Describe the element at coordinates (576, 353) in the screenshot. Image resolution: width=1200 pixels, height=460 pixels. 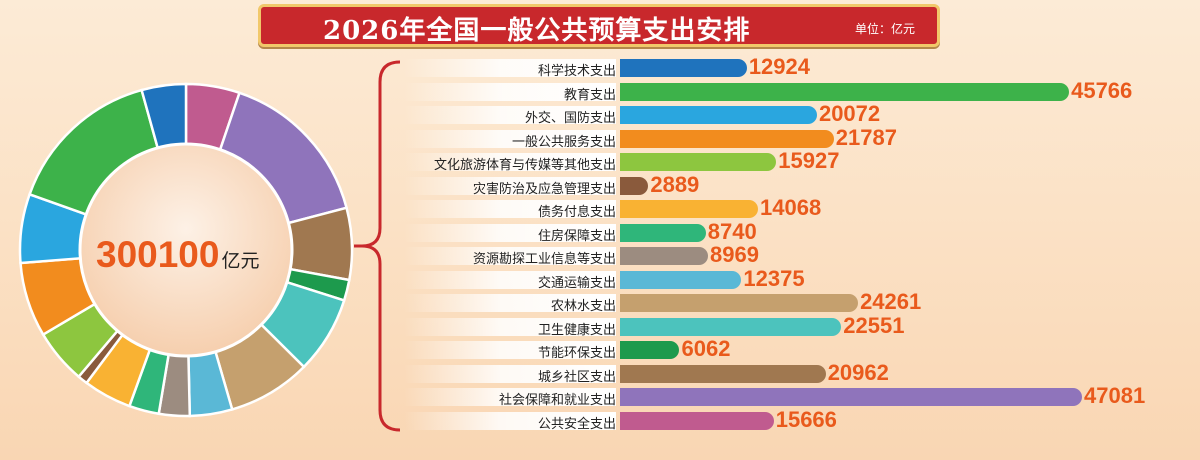
I see `bar-label: 节能环保支出` at that location.